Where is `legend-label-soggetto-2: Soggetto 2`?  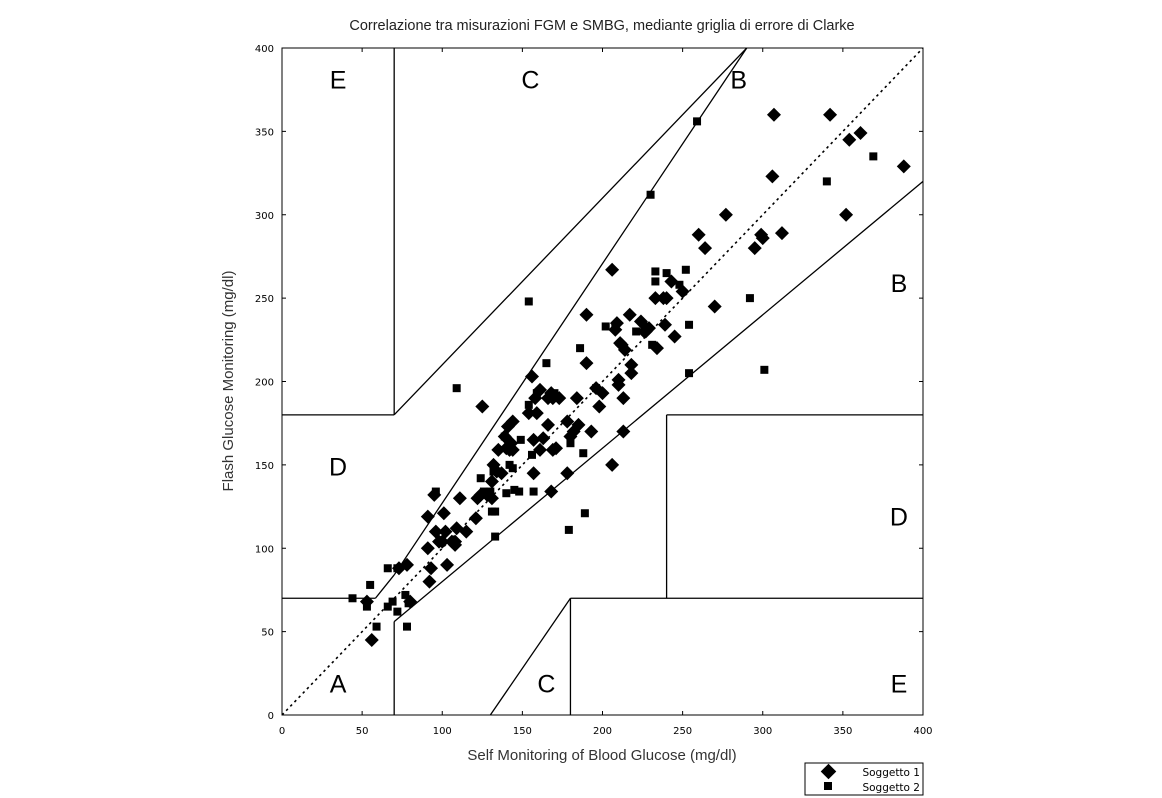 legend-label-soggetto-2: Soggetto 2 is located at coordinates (891, 788).